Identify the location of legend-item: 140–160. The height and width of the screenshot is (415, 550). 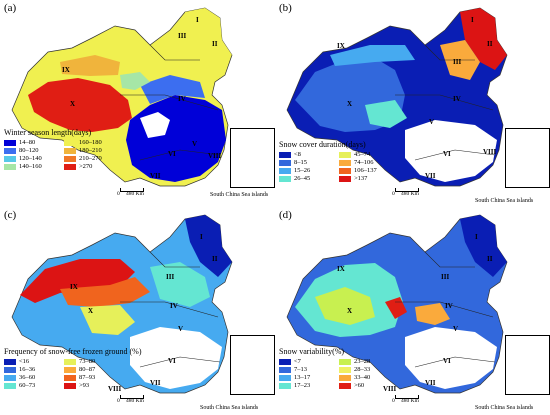
(34, 166).